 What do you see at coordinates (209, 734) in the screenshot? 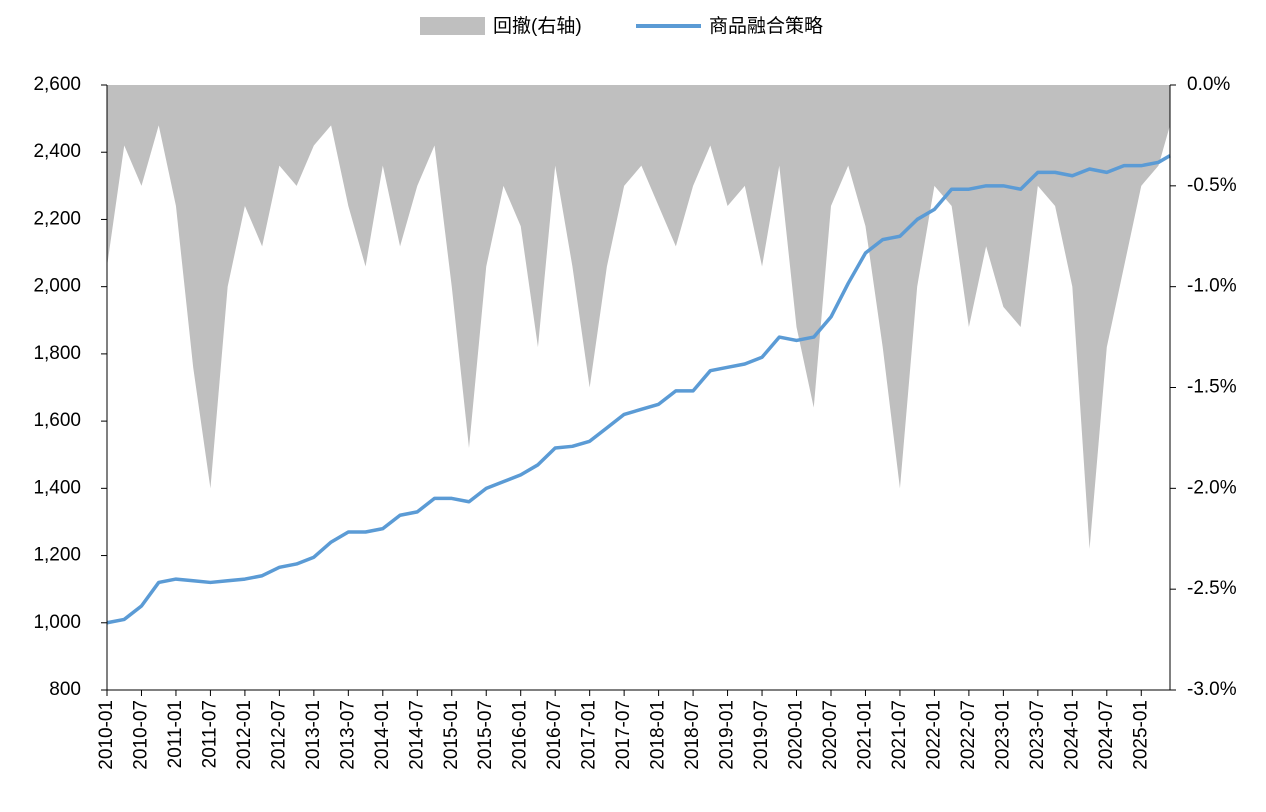
I see `x-tick-label: 2011-07` at bounding box center [209, 734].